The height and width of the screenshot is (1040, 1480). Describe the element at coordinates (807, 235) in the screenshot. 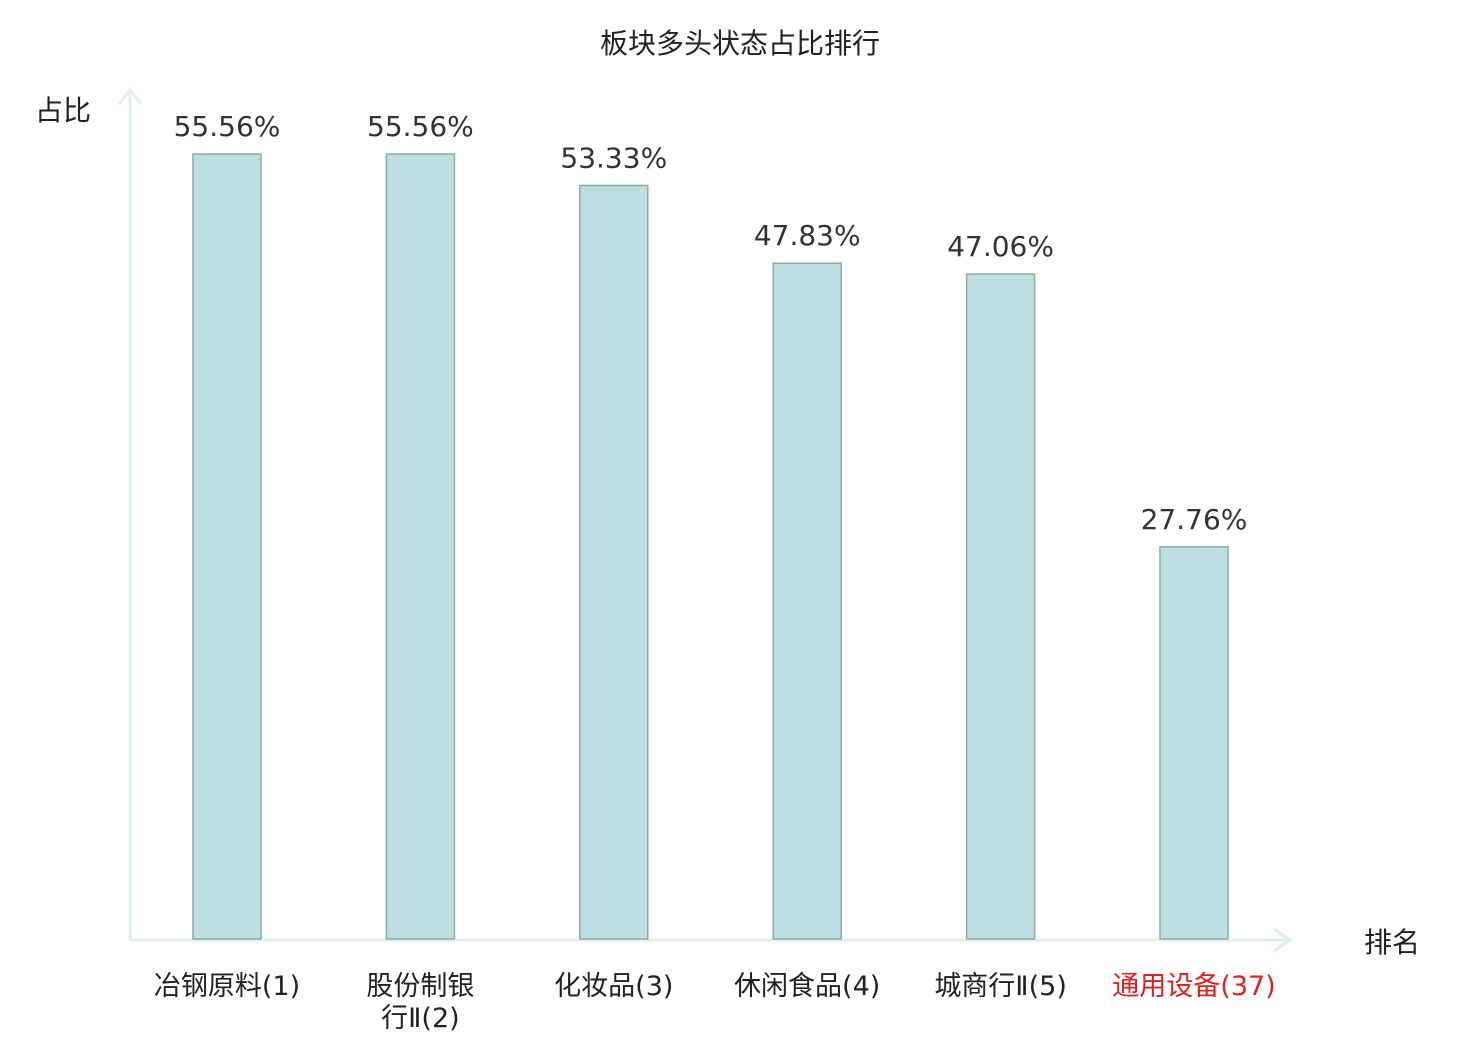

I see `value-label-4: 47.83%` at that location.